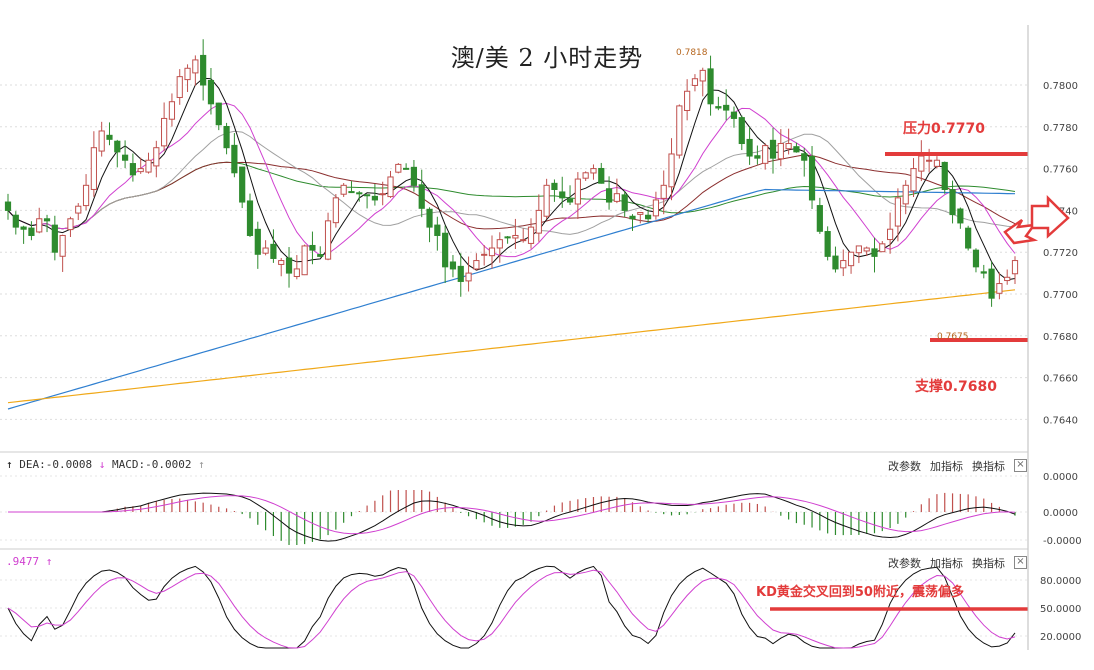 The height and width of the screenshot is (670, 1094). What do you see at coordinates (988, 563) in the screenshot?
I see `kd-switch-indicator-button: 换指标` at bounding box center [988, 563].